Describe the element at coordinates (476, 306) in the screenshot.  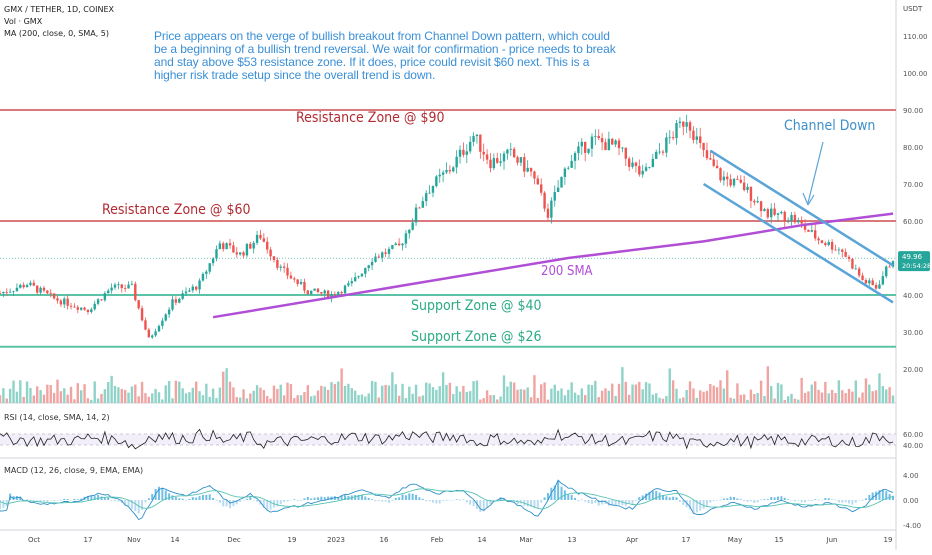
I see `support-40-label: Support Zone @ $40` at that location.